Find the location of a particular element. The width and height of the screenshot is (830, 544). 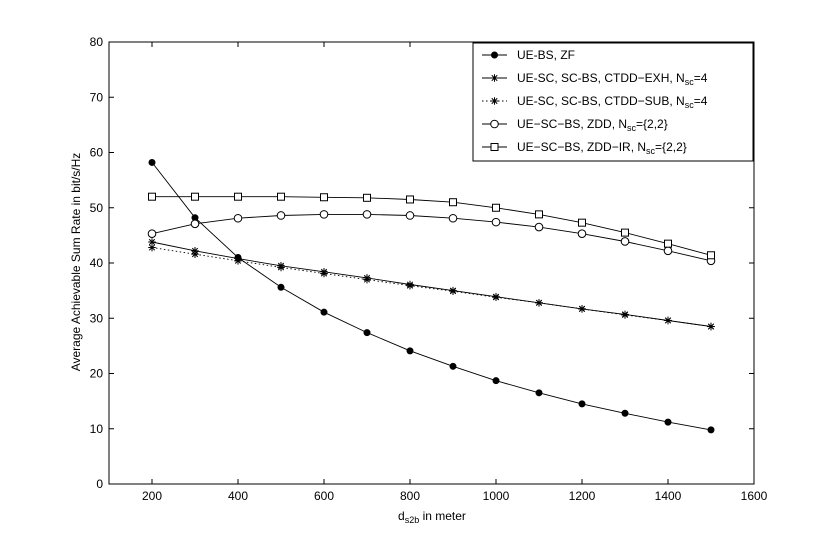

x-tick-label: 400 is located at coordinates (238, 496).